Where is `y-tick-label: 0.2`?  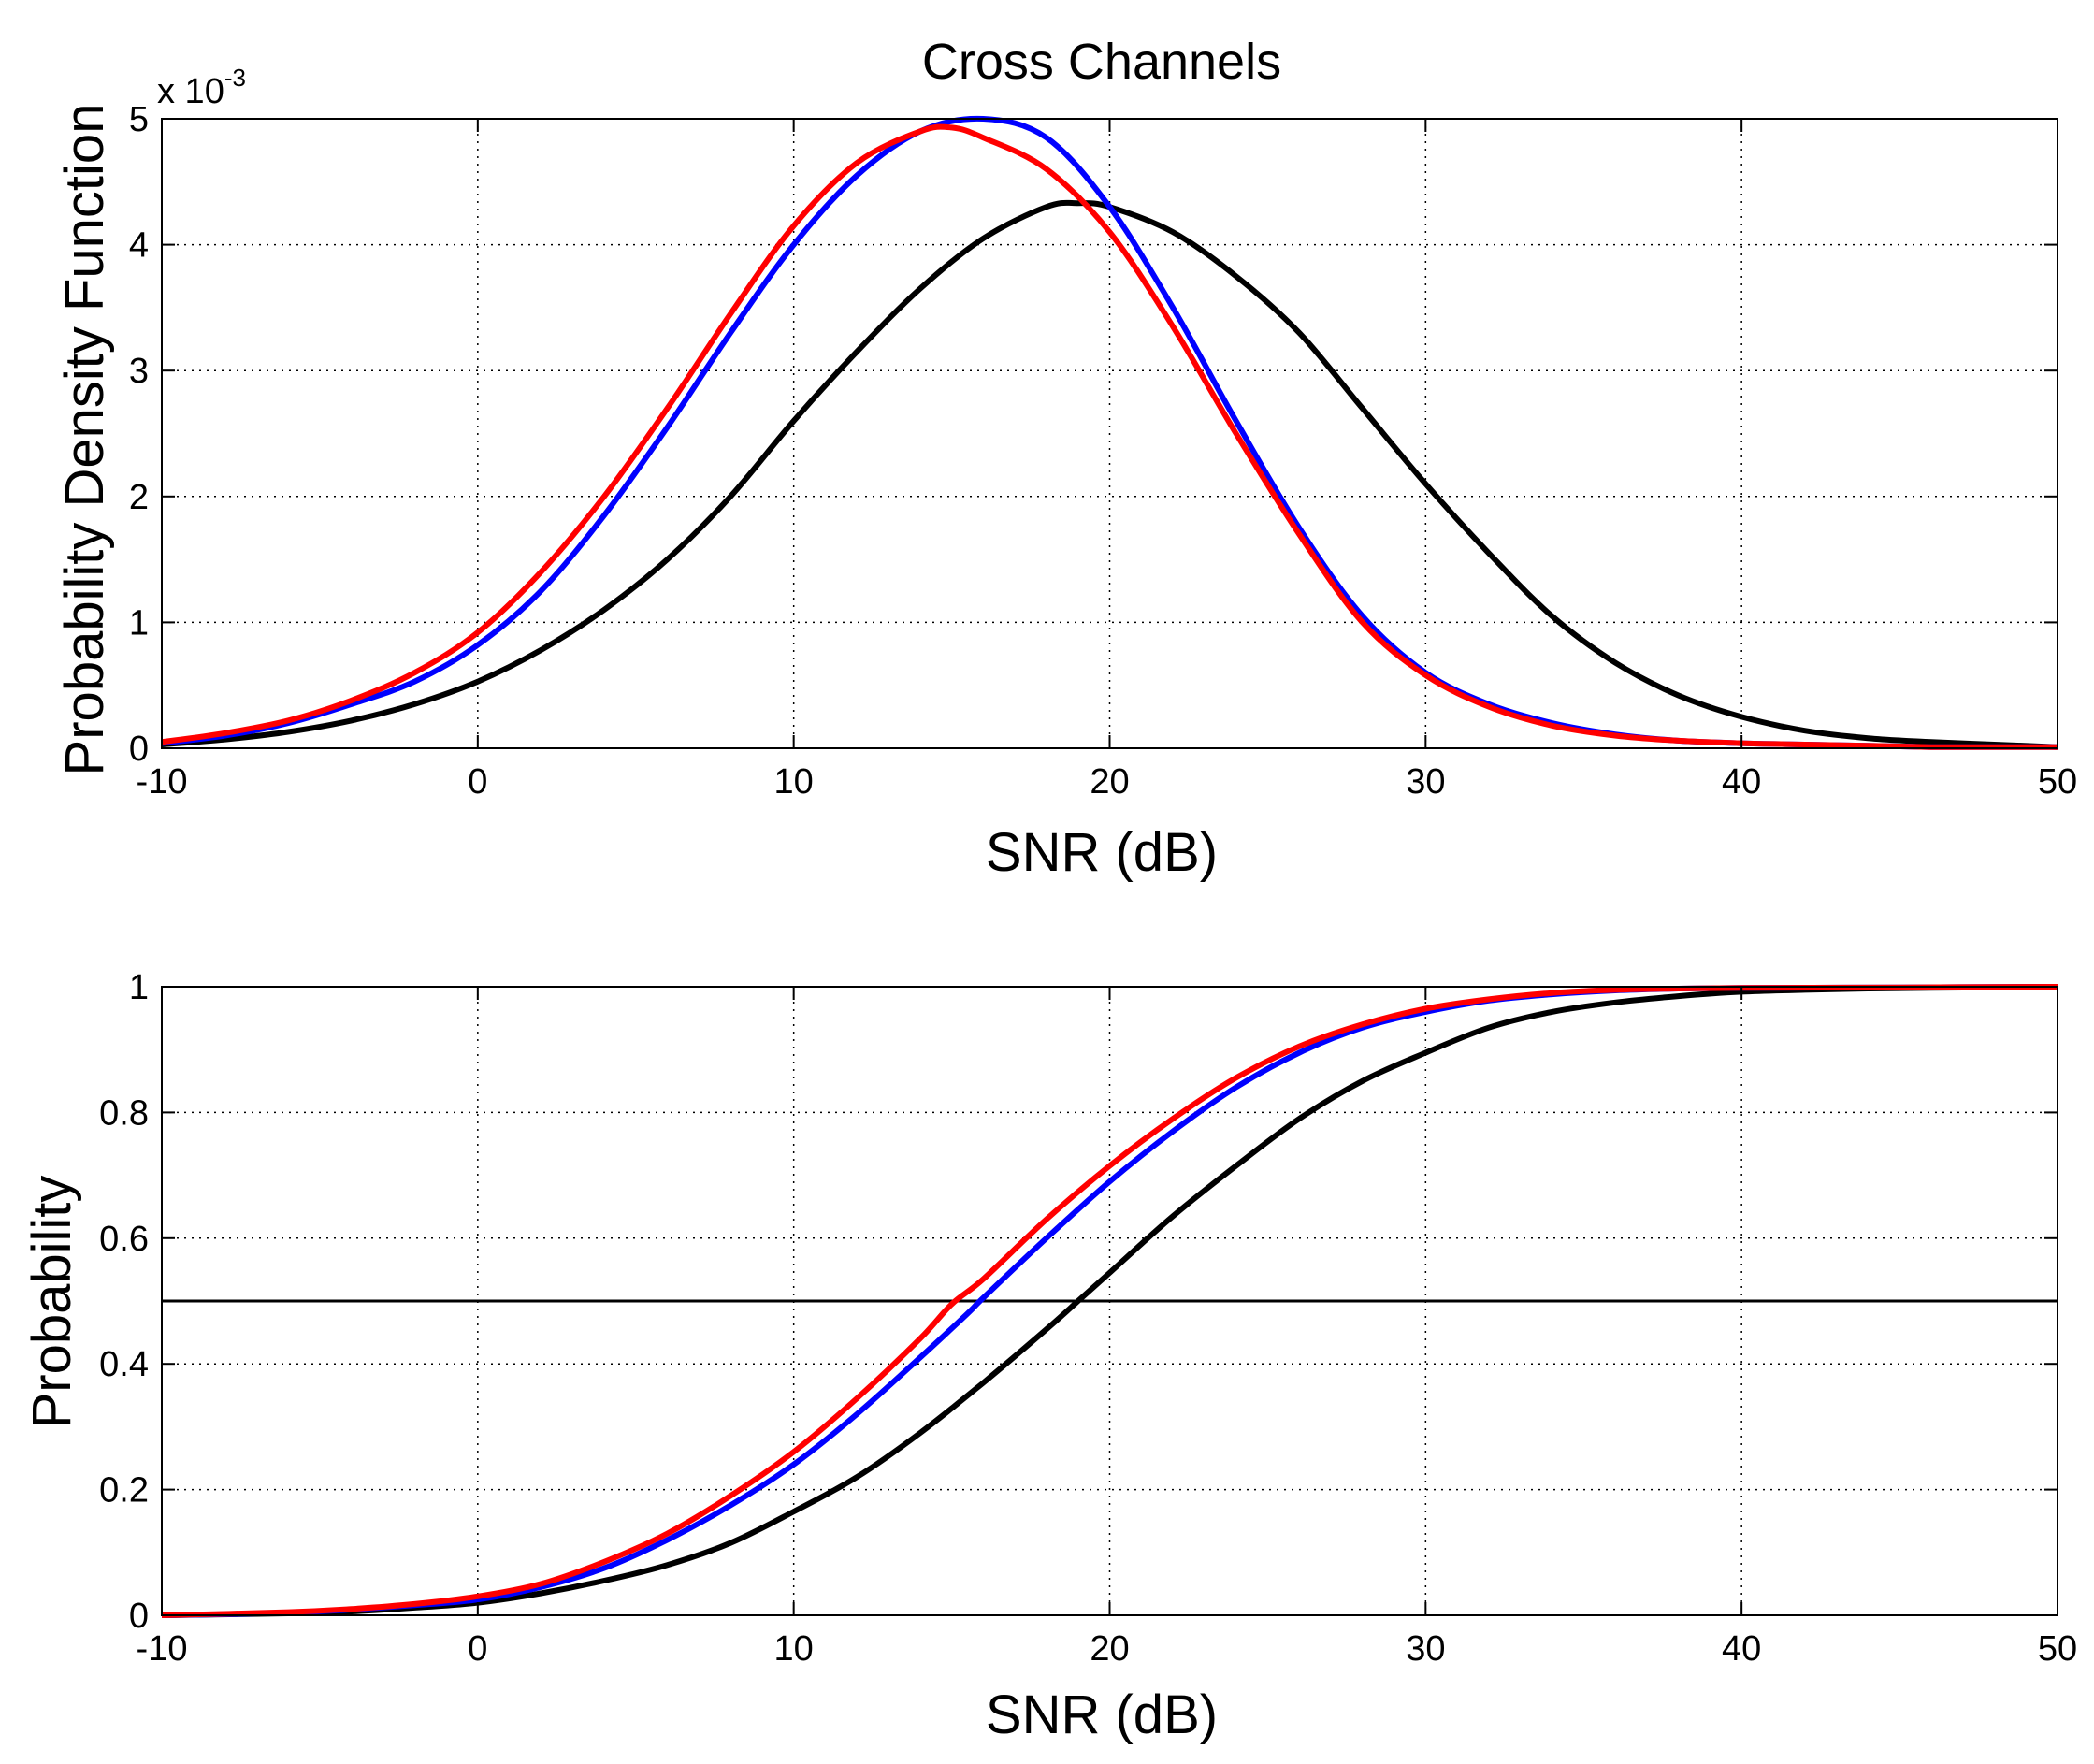 y-tick-label: 0.2 is located at coordinates (124, 1491).